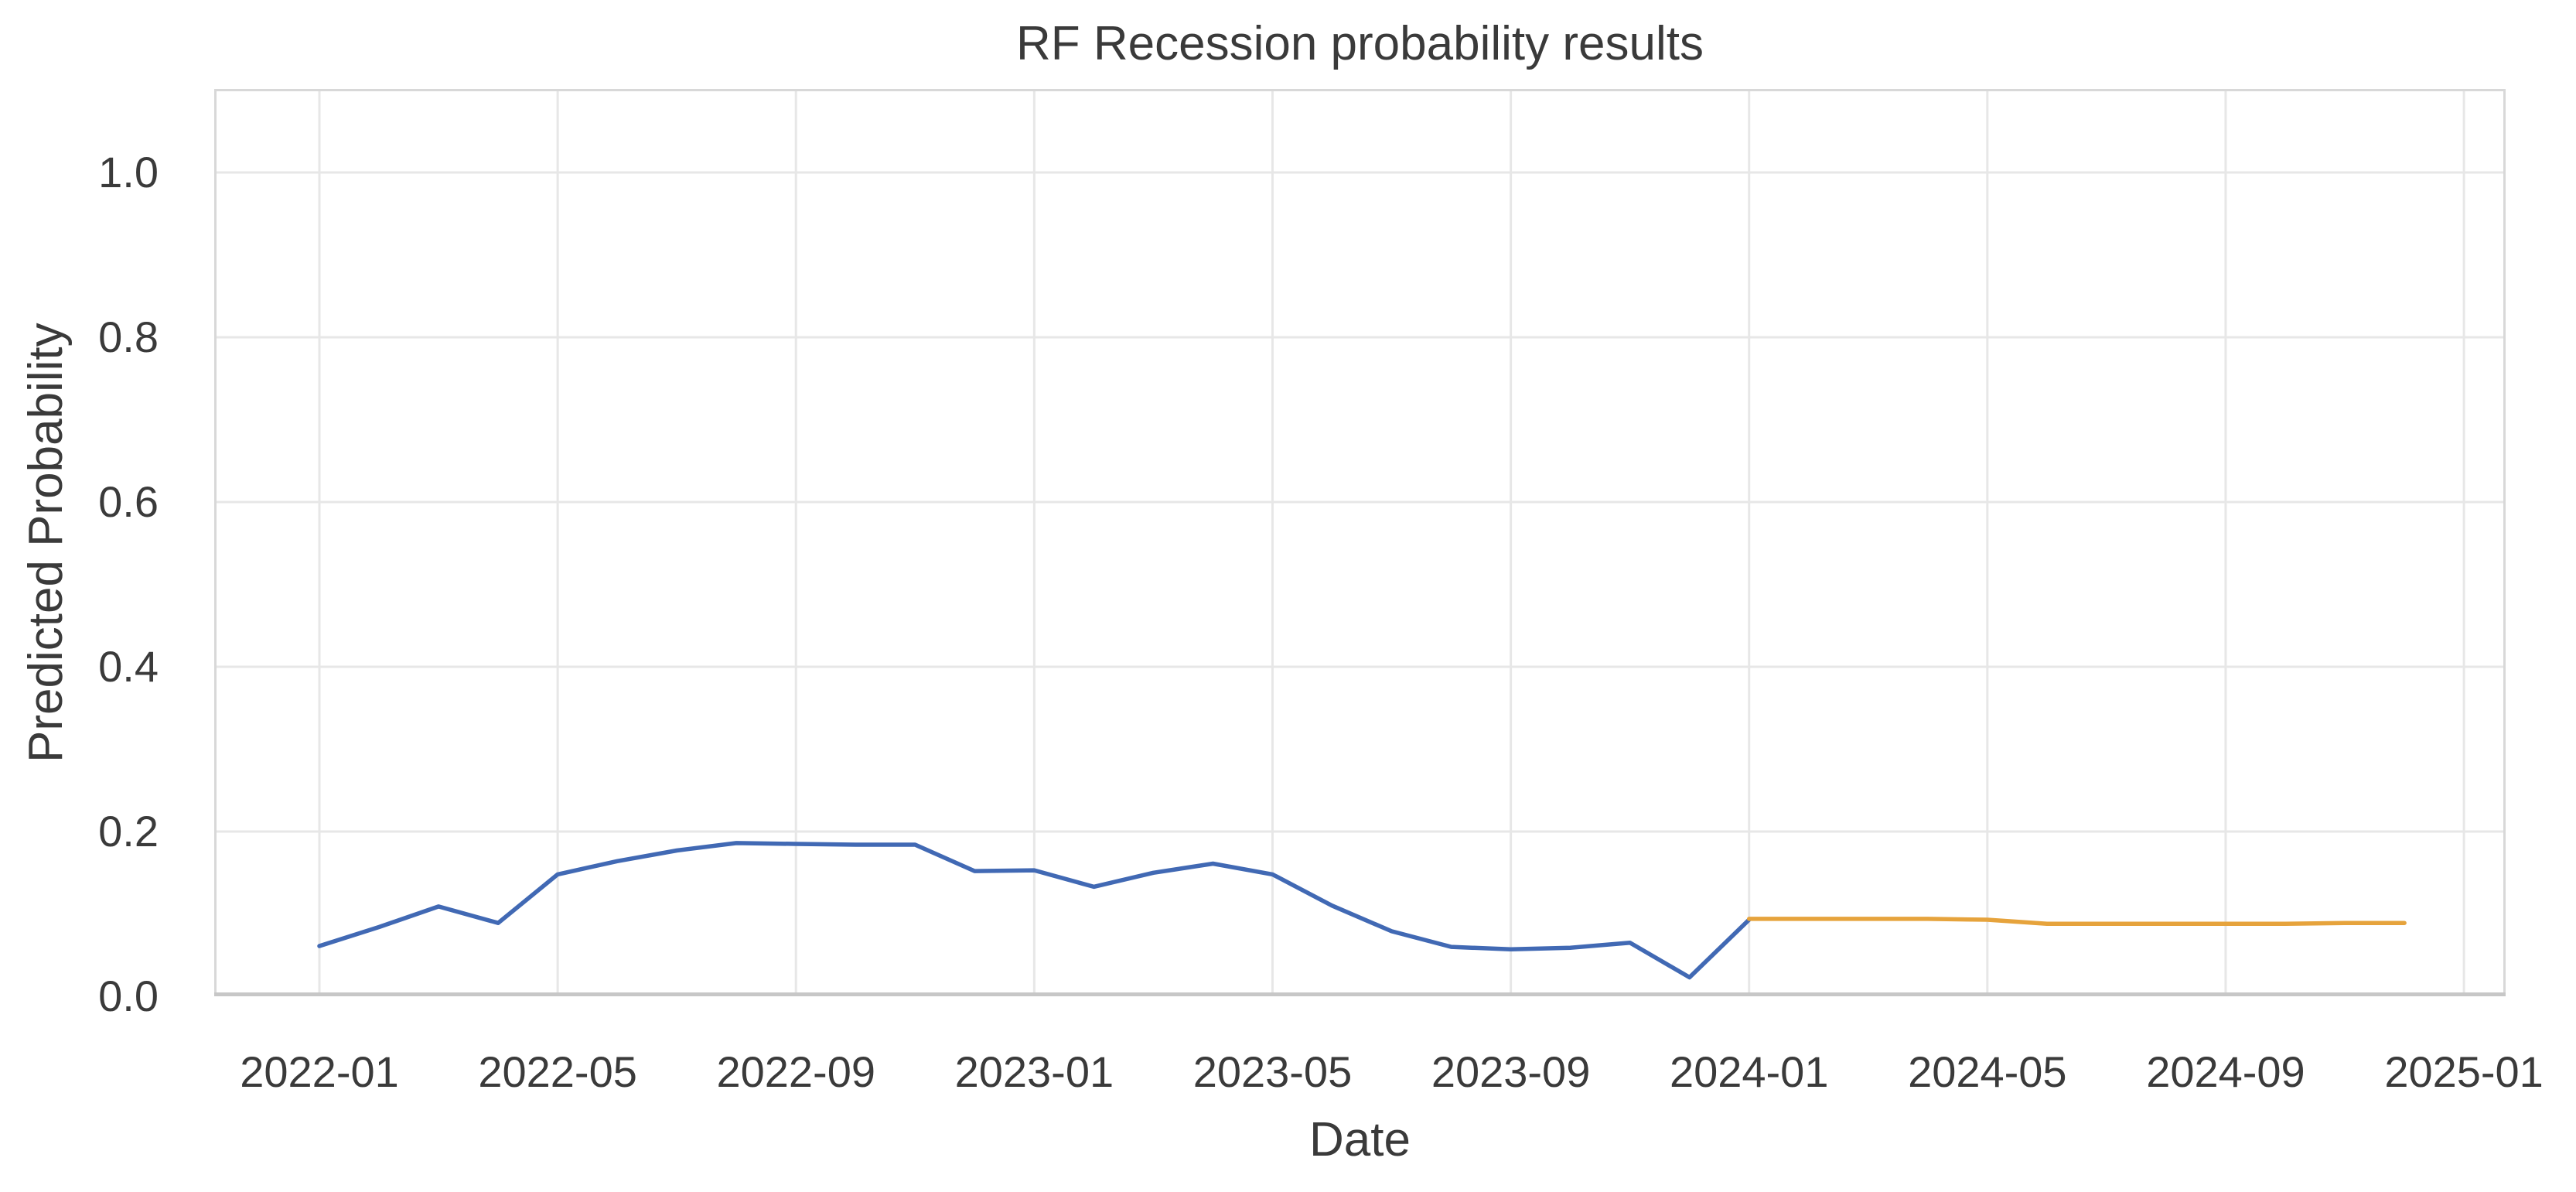 This screenshot has width=2576, height=1192. What do you see at coordinates (2076, 922) in the screenshot?
I see `orange-line` at bounding box center [2076, 922].